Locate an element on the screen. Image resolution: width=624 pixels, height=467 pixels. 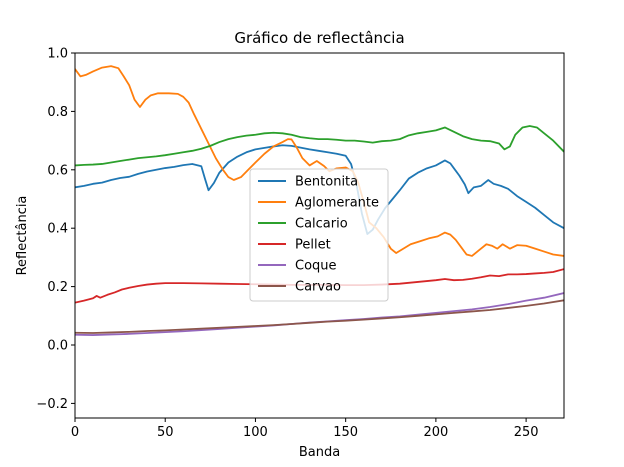
legend-label: Carvao is located at coordinates (318, 287).